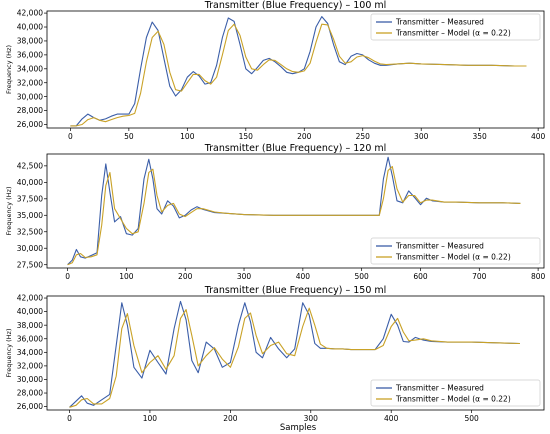 The width and height of the screenshot is (550, 434). What do you see at coordinates (30, 165) in the screenshot?
I see `y-tick-label: 42,500` at bounding box center [30, 165].